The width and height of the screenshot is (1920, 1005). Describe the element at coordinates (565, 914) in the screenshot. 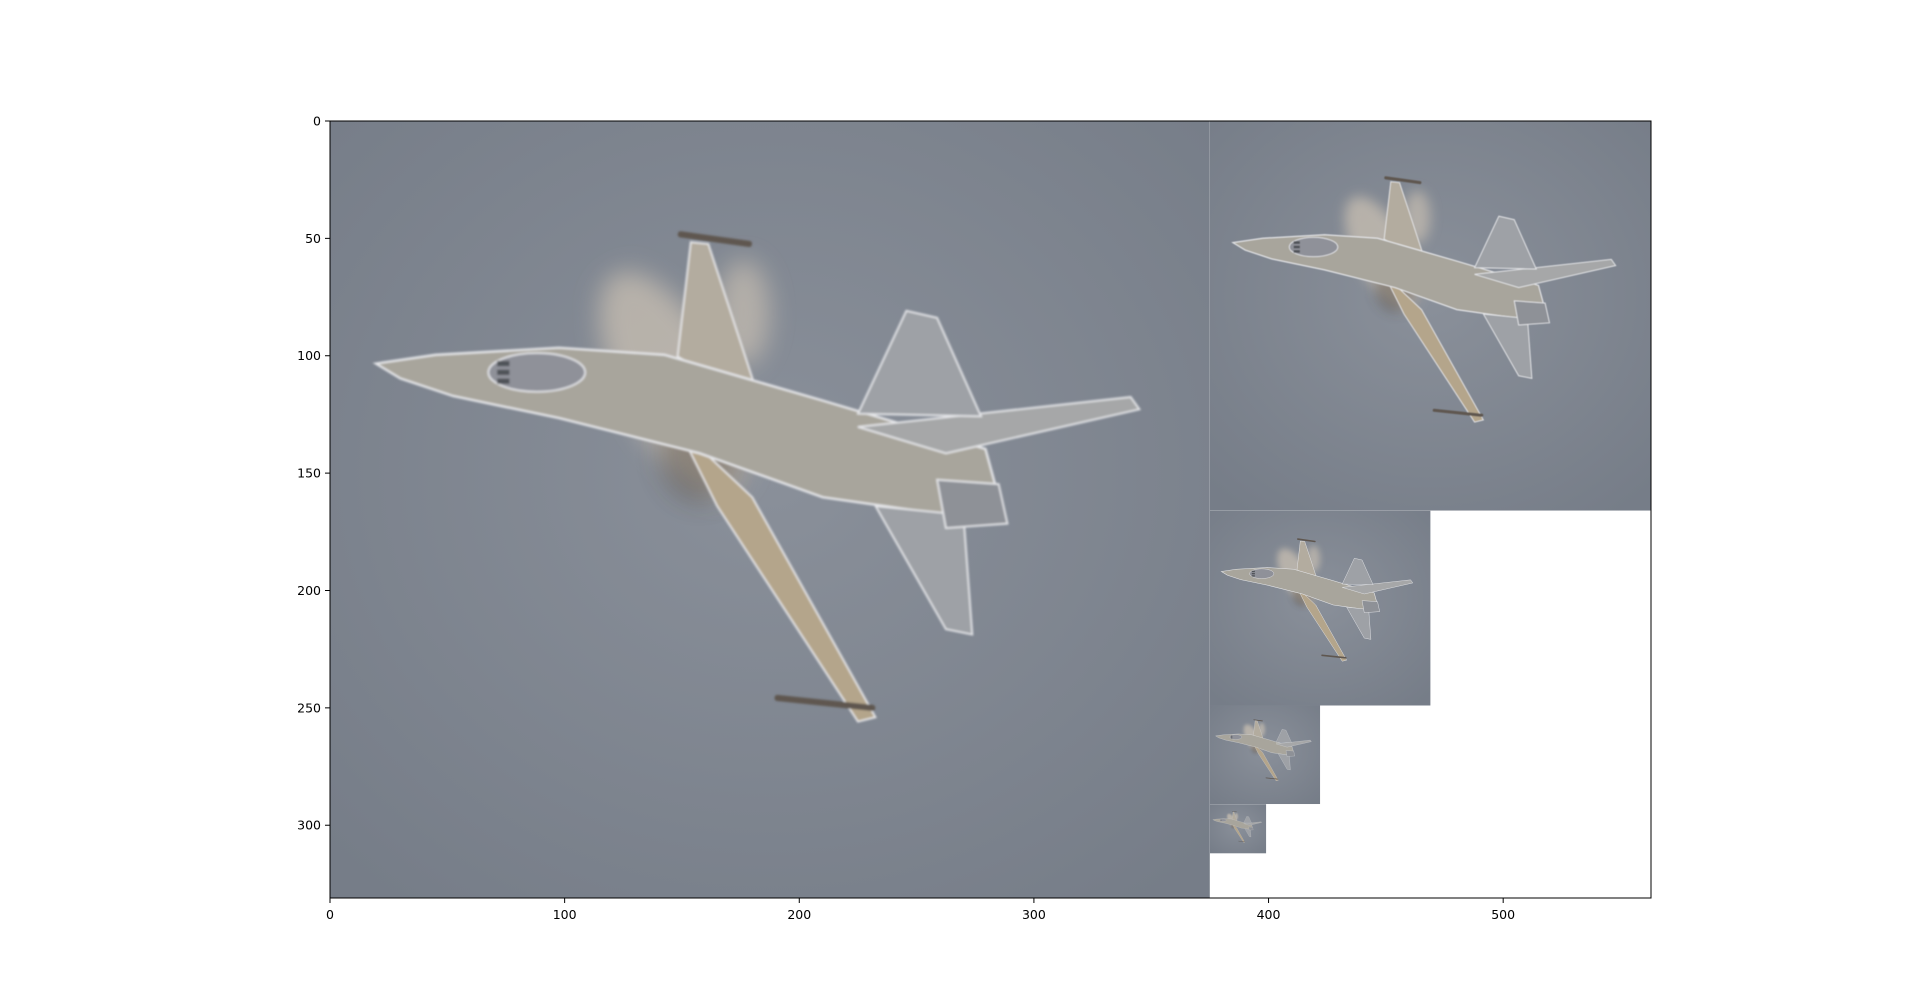

I see `x-tick-label: 100` at that location.